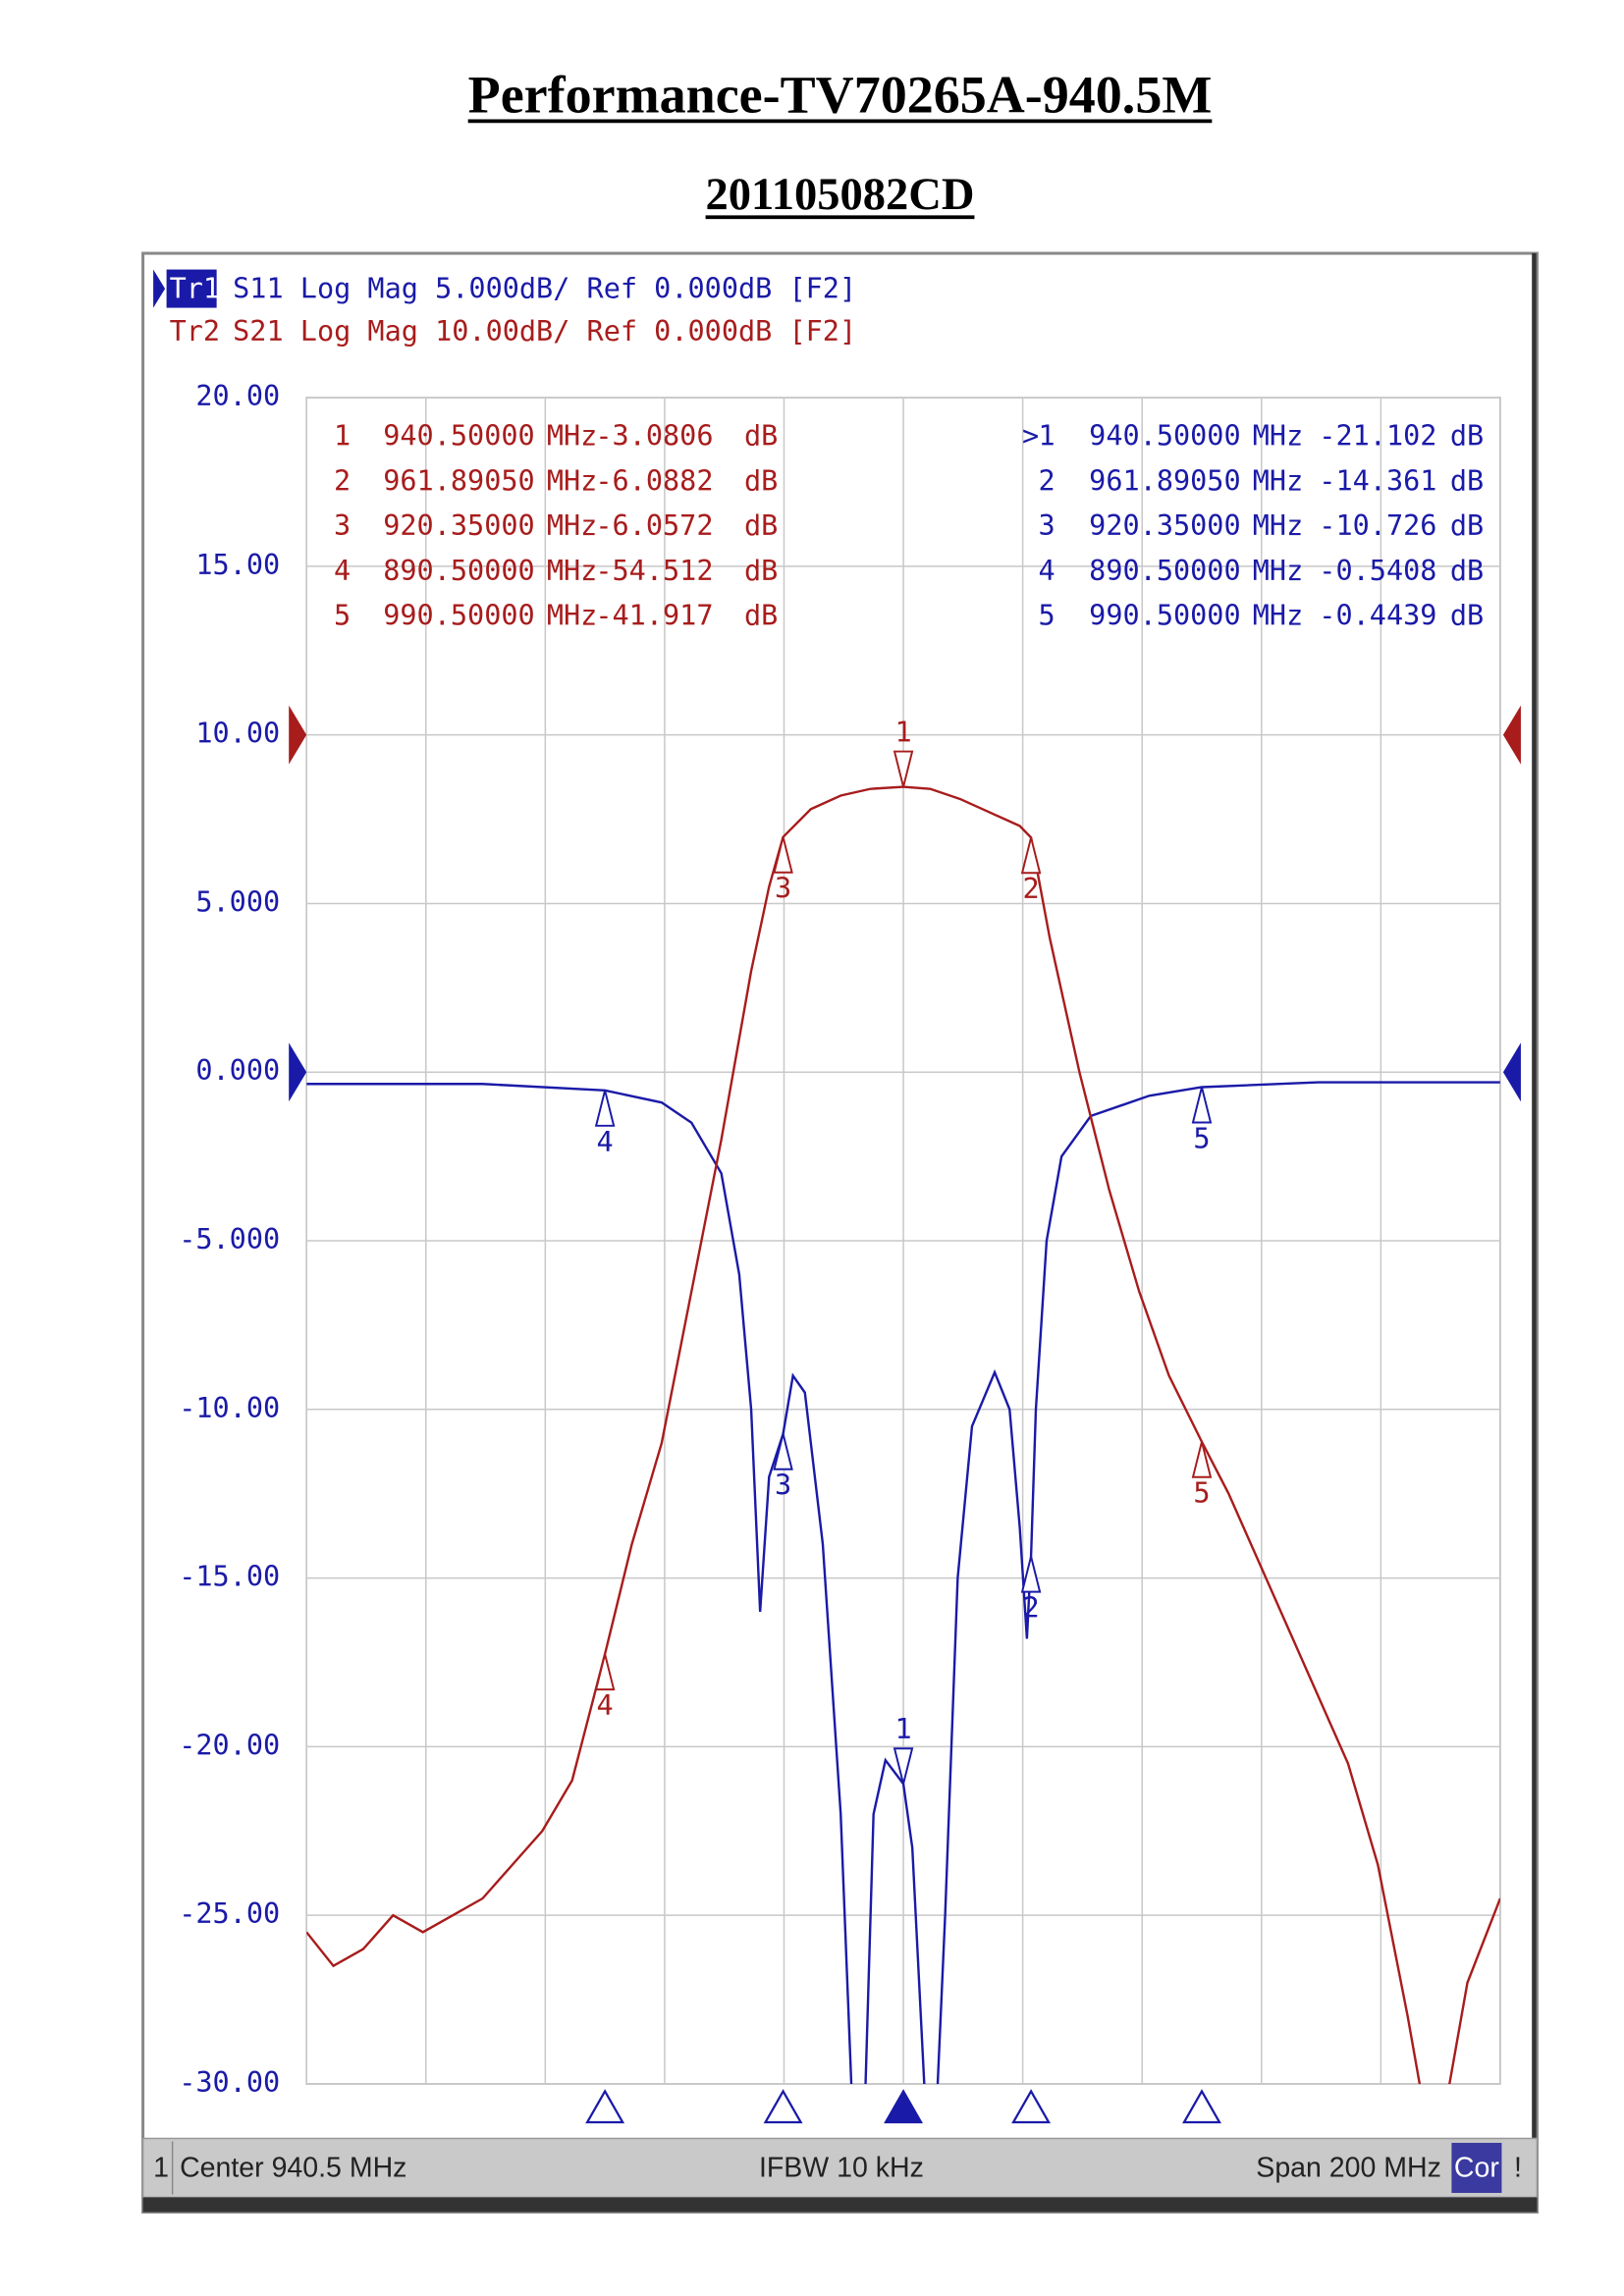 The image size is (1624, 2296). Describe the element at coordinates (237, 901) in the screenshot. I see `y-tick-label: 5.000` at that location.